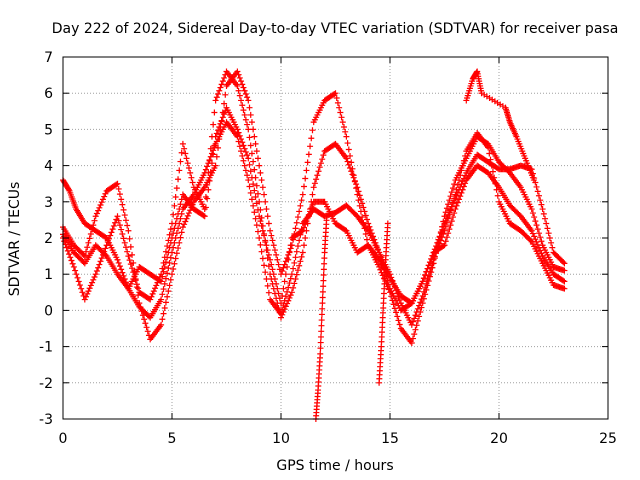 The image size is (640, 480). What do you see at coordinates (500, 126) in the screenshot?
I see `series-late-arc` at bounding box center [500, 126].